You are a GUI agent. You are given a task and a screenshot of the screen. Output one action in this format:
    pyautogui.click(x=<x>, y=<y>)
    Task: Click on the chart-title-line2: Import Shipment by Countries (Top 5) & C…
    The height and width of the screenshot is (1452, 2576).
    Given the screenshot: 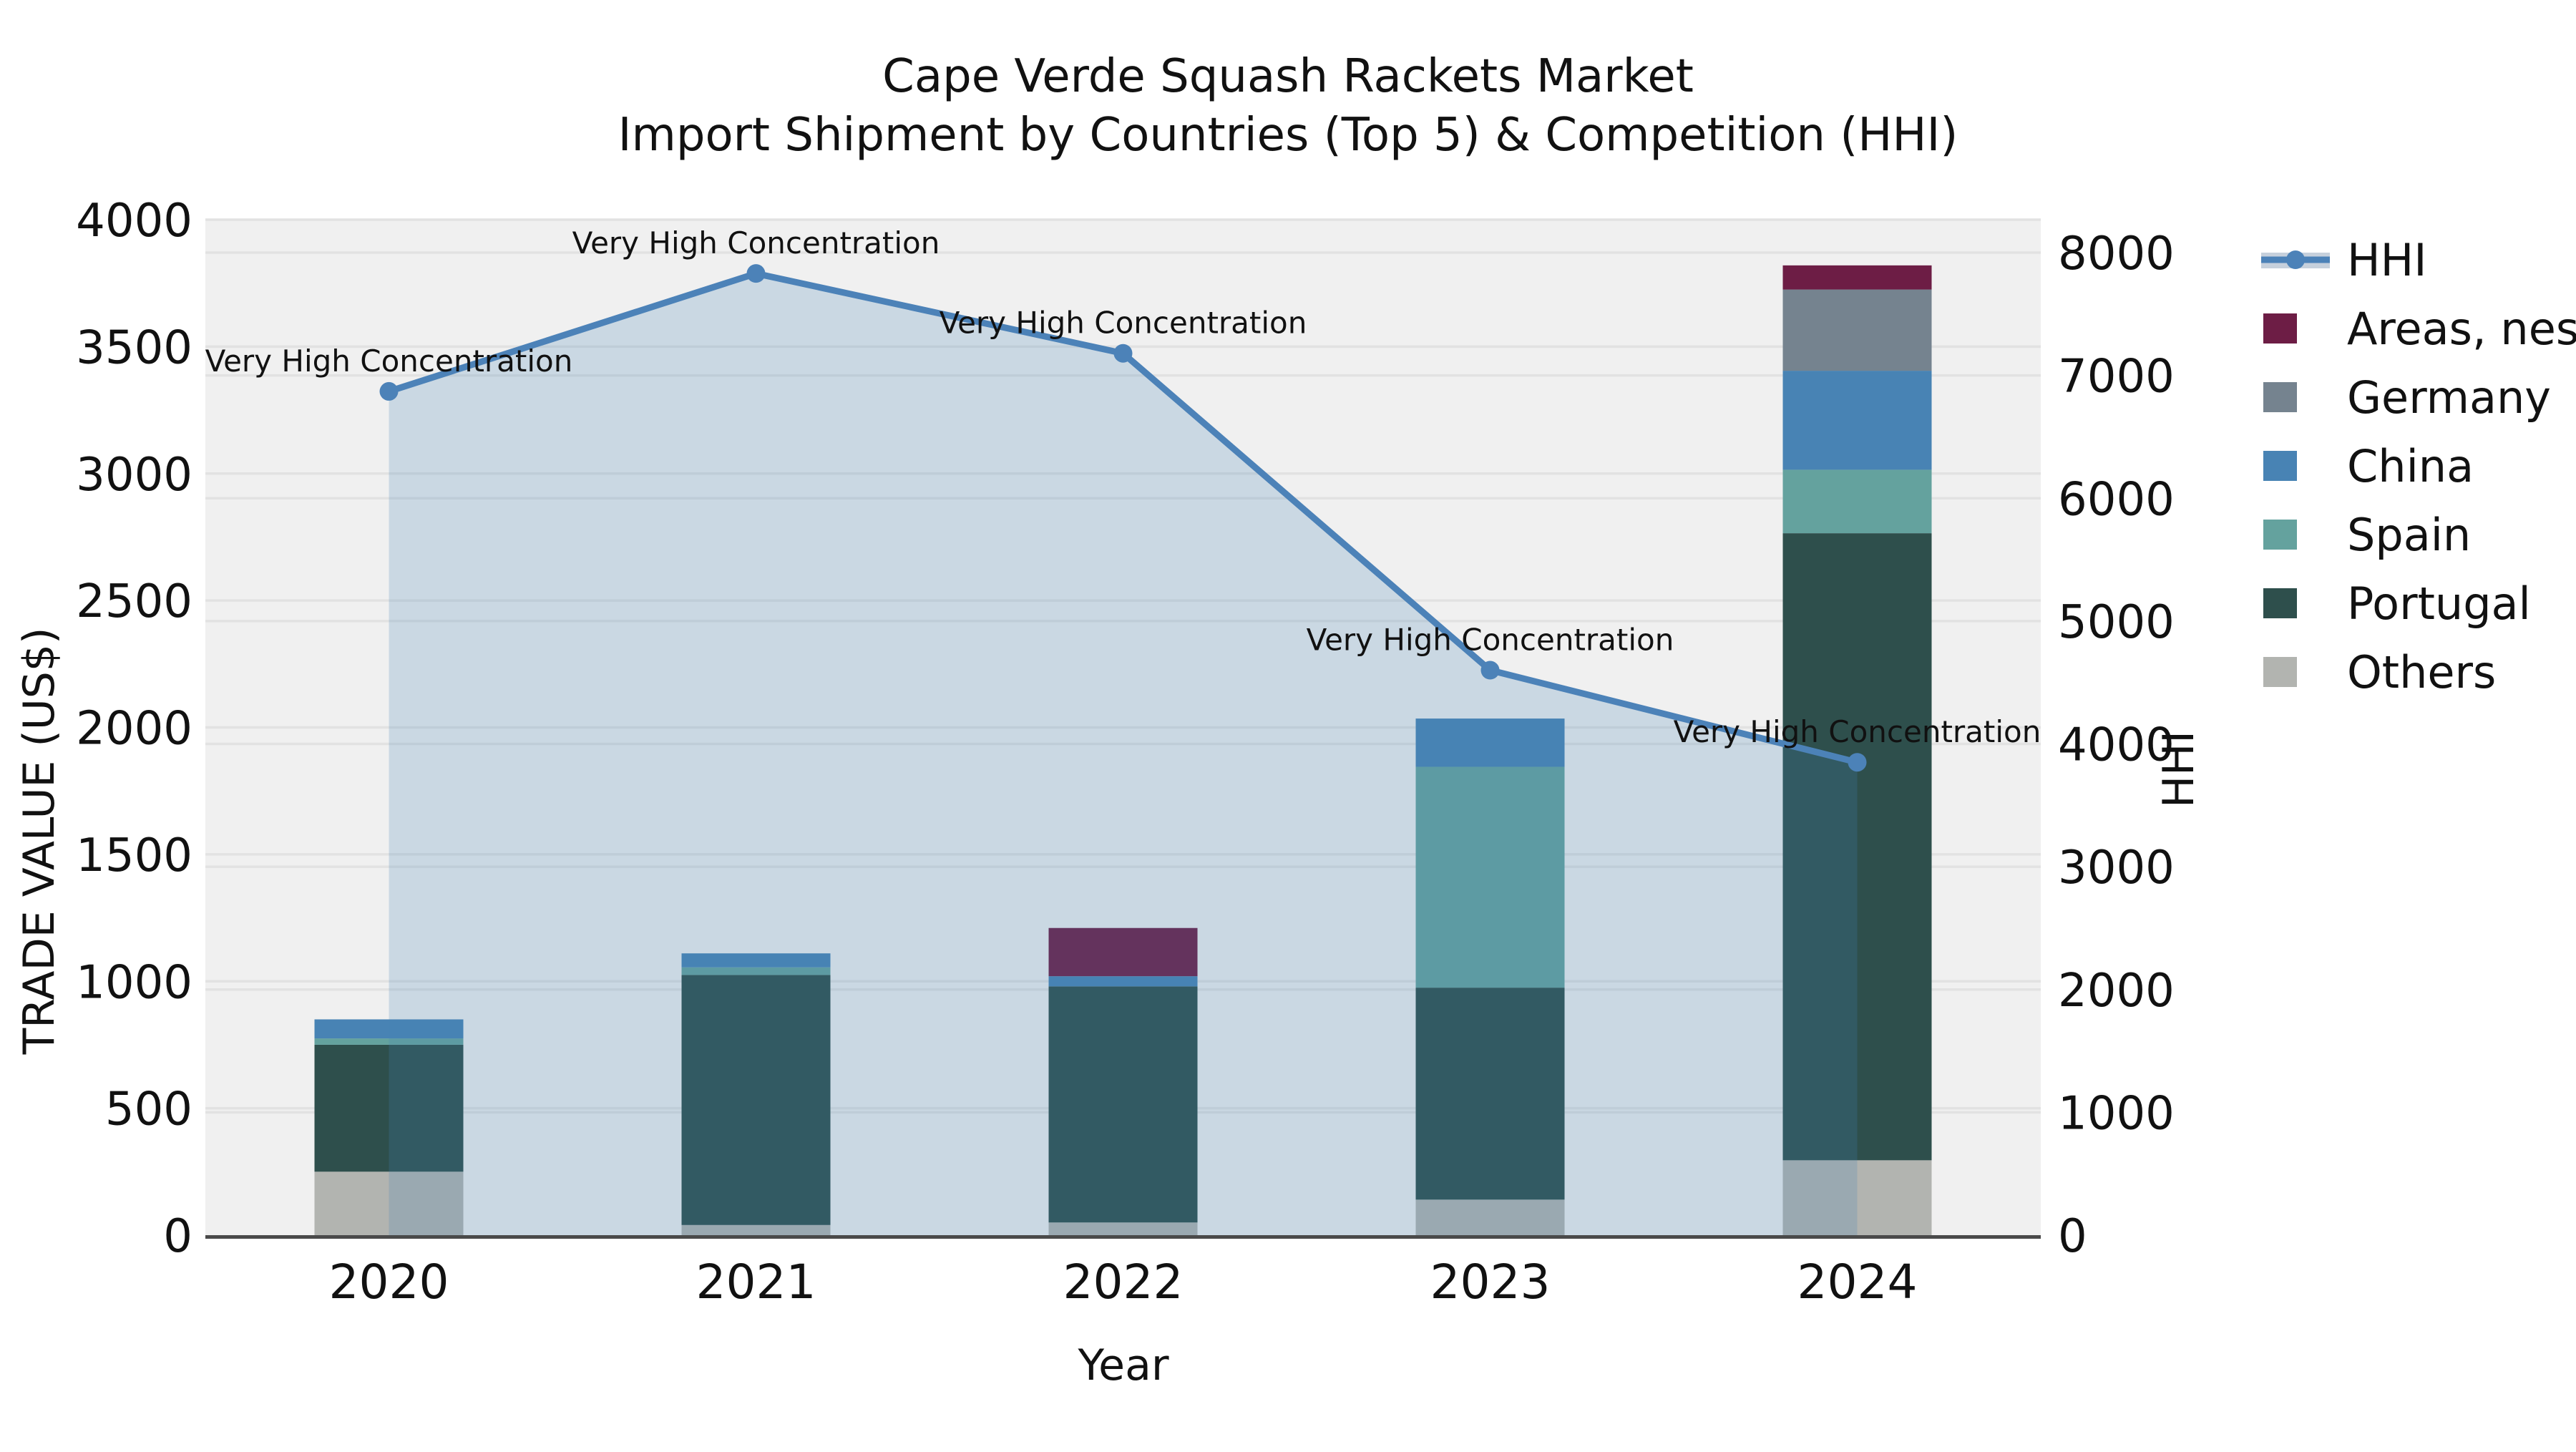 What is the action you would take?
    pyautogui.click(x=1288, y=135)
    